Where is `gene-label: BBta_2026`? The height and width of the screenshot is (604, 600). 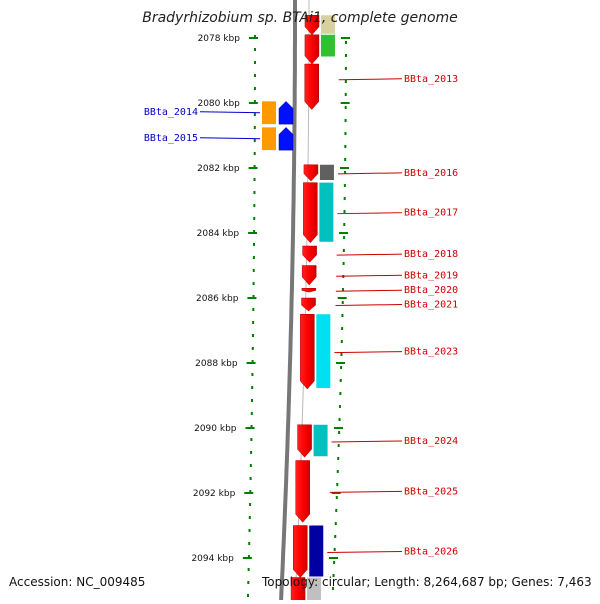 gene-label: BBta_2026 is located at coordinates (431, 552).